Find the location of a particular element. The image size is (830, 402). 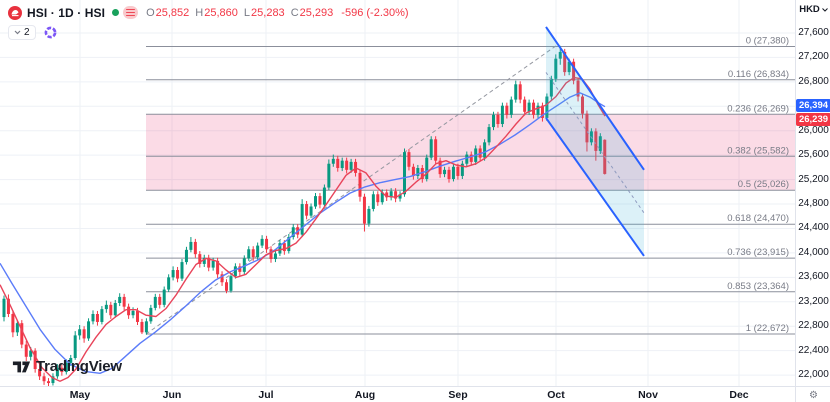

price-badge: 26,239 is located at coordinates (813, 119).